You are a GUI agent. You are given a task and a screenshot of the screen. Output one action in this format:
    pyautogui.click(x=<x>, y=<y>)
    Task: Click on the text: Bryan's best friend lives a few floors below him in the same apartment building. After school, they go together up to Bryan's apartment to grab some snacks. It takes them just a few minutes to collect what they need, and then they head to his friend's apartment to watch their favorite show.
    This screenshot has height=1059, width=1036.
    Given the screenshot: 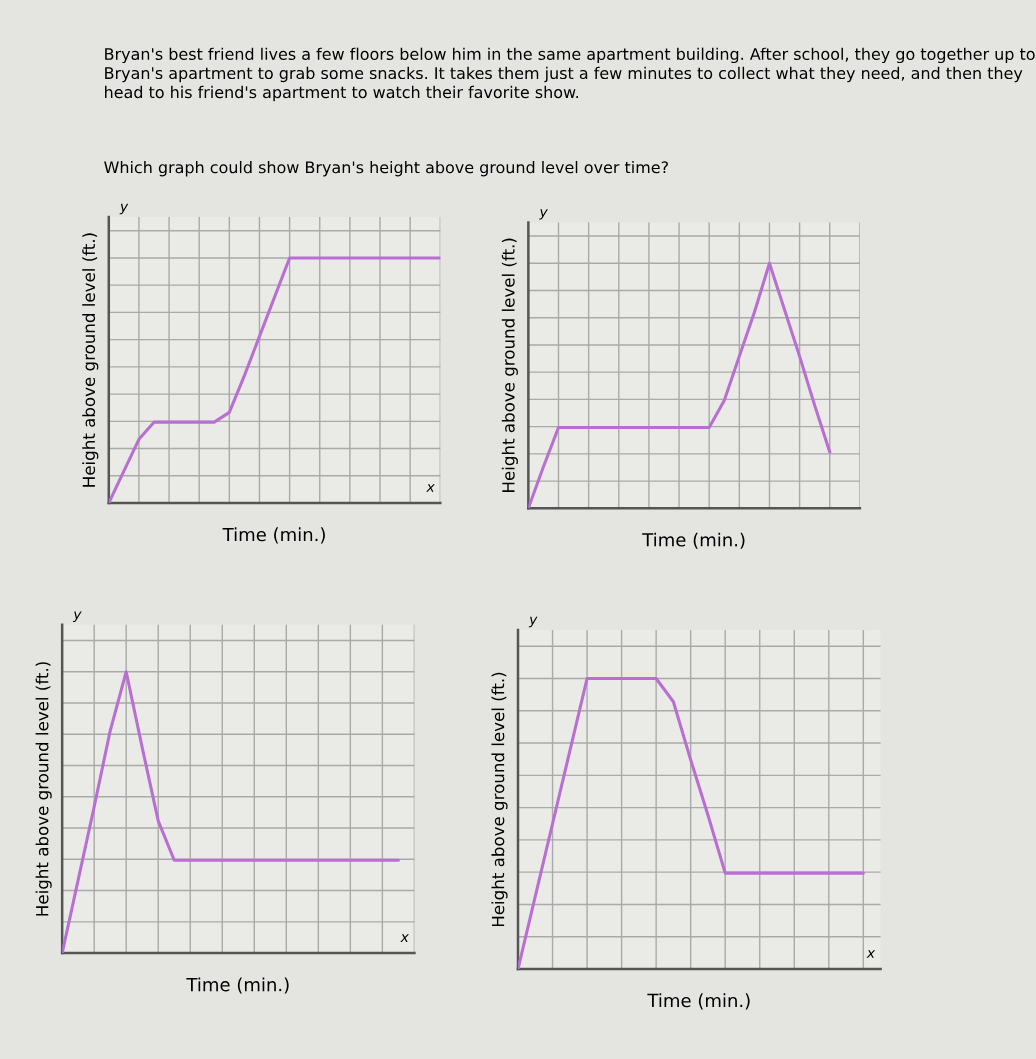 What is the action you would take?
    pyautogui.click(x=570, y=74)
    